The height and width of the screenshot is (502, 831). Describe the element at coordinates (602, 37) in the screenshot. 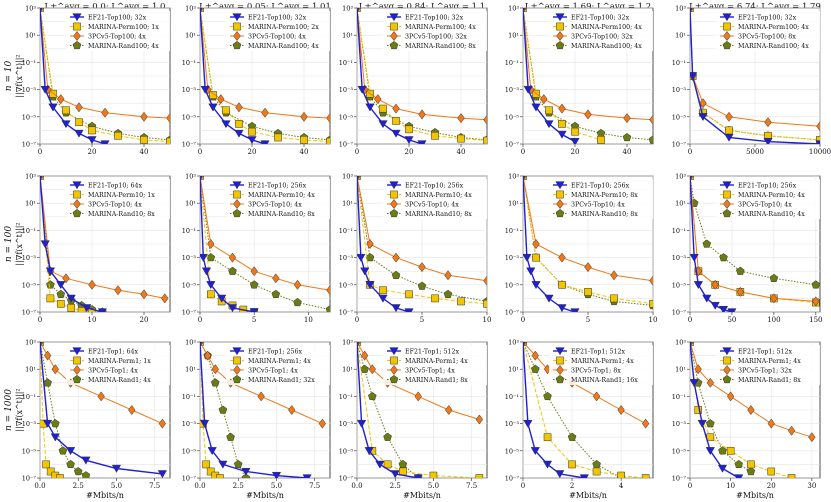

I see `legend-entry: 3PCv5-Top100; 32x` at that location.